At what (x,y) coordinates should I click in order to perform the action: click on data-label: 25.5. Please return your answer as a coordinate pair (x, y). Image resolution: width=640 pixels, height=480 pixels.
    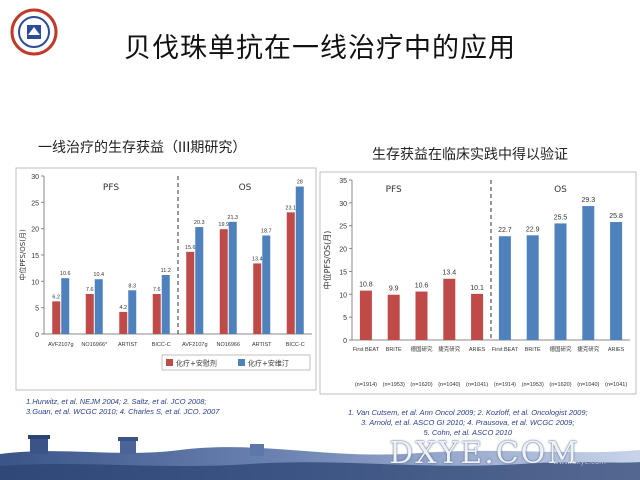
    Looking at the image, I should click on (561, 217).